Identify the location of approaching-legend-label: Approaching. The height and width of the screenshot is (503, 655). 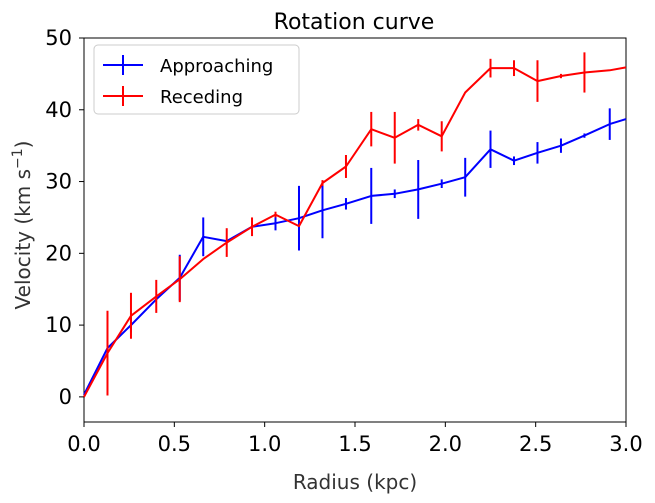
(216, 66).